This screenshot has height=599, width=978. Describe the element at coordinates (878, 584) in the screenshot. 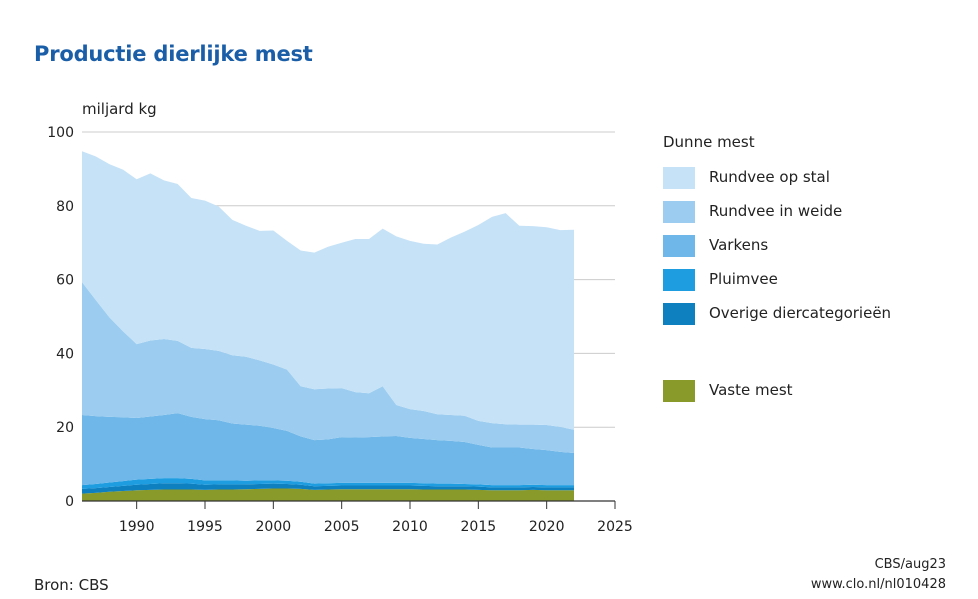

I see `credit-url: www.clo.nl/nl010428` at that location.